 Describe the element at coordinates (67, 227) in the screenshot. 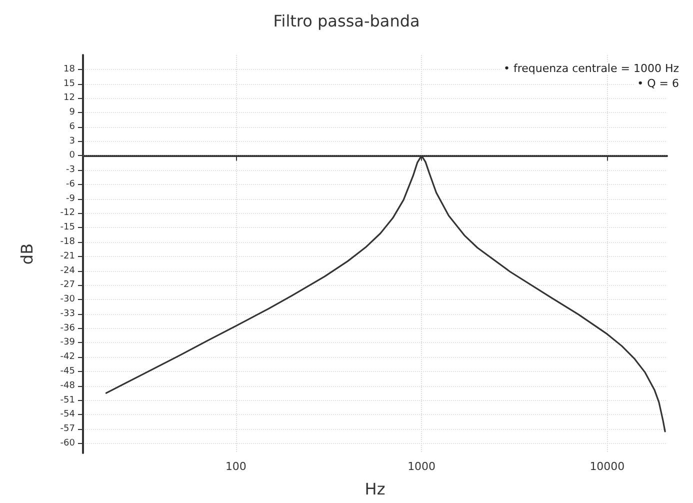

I see `y-tick-label: -15` at that location.